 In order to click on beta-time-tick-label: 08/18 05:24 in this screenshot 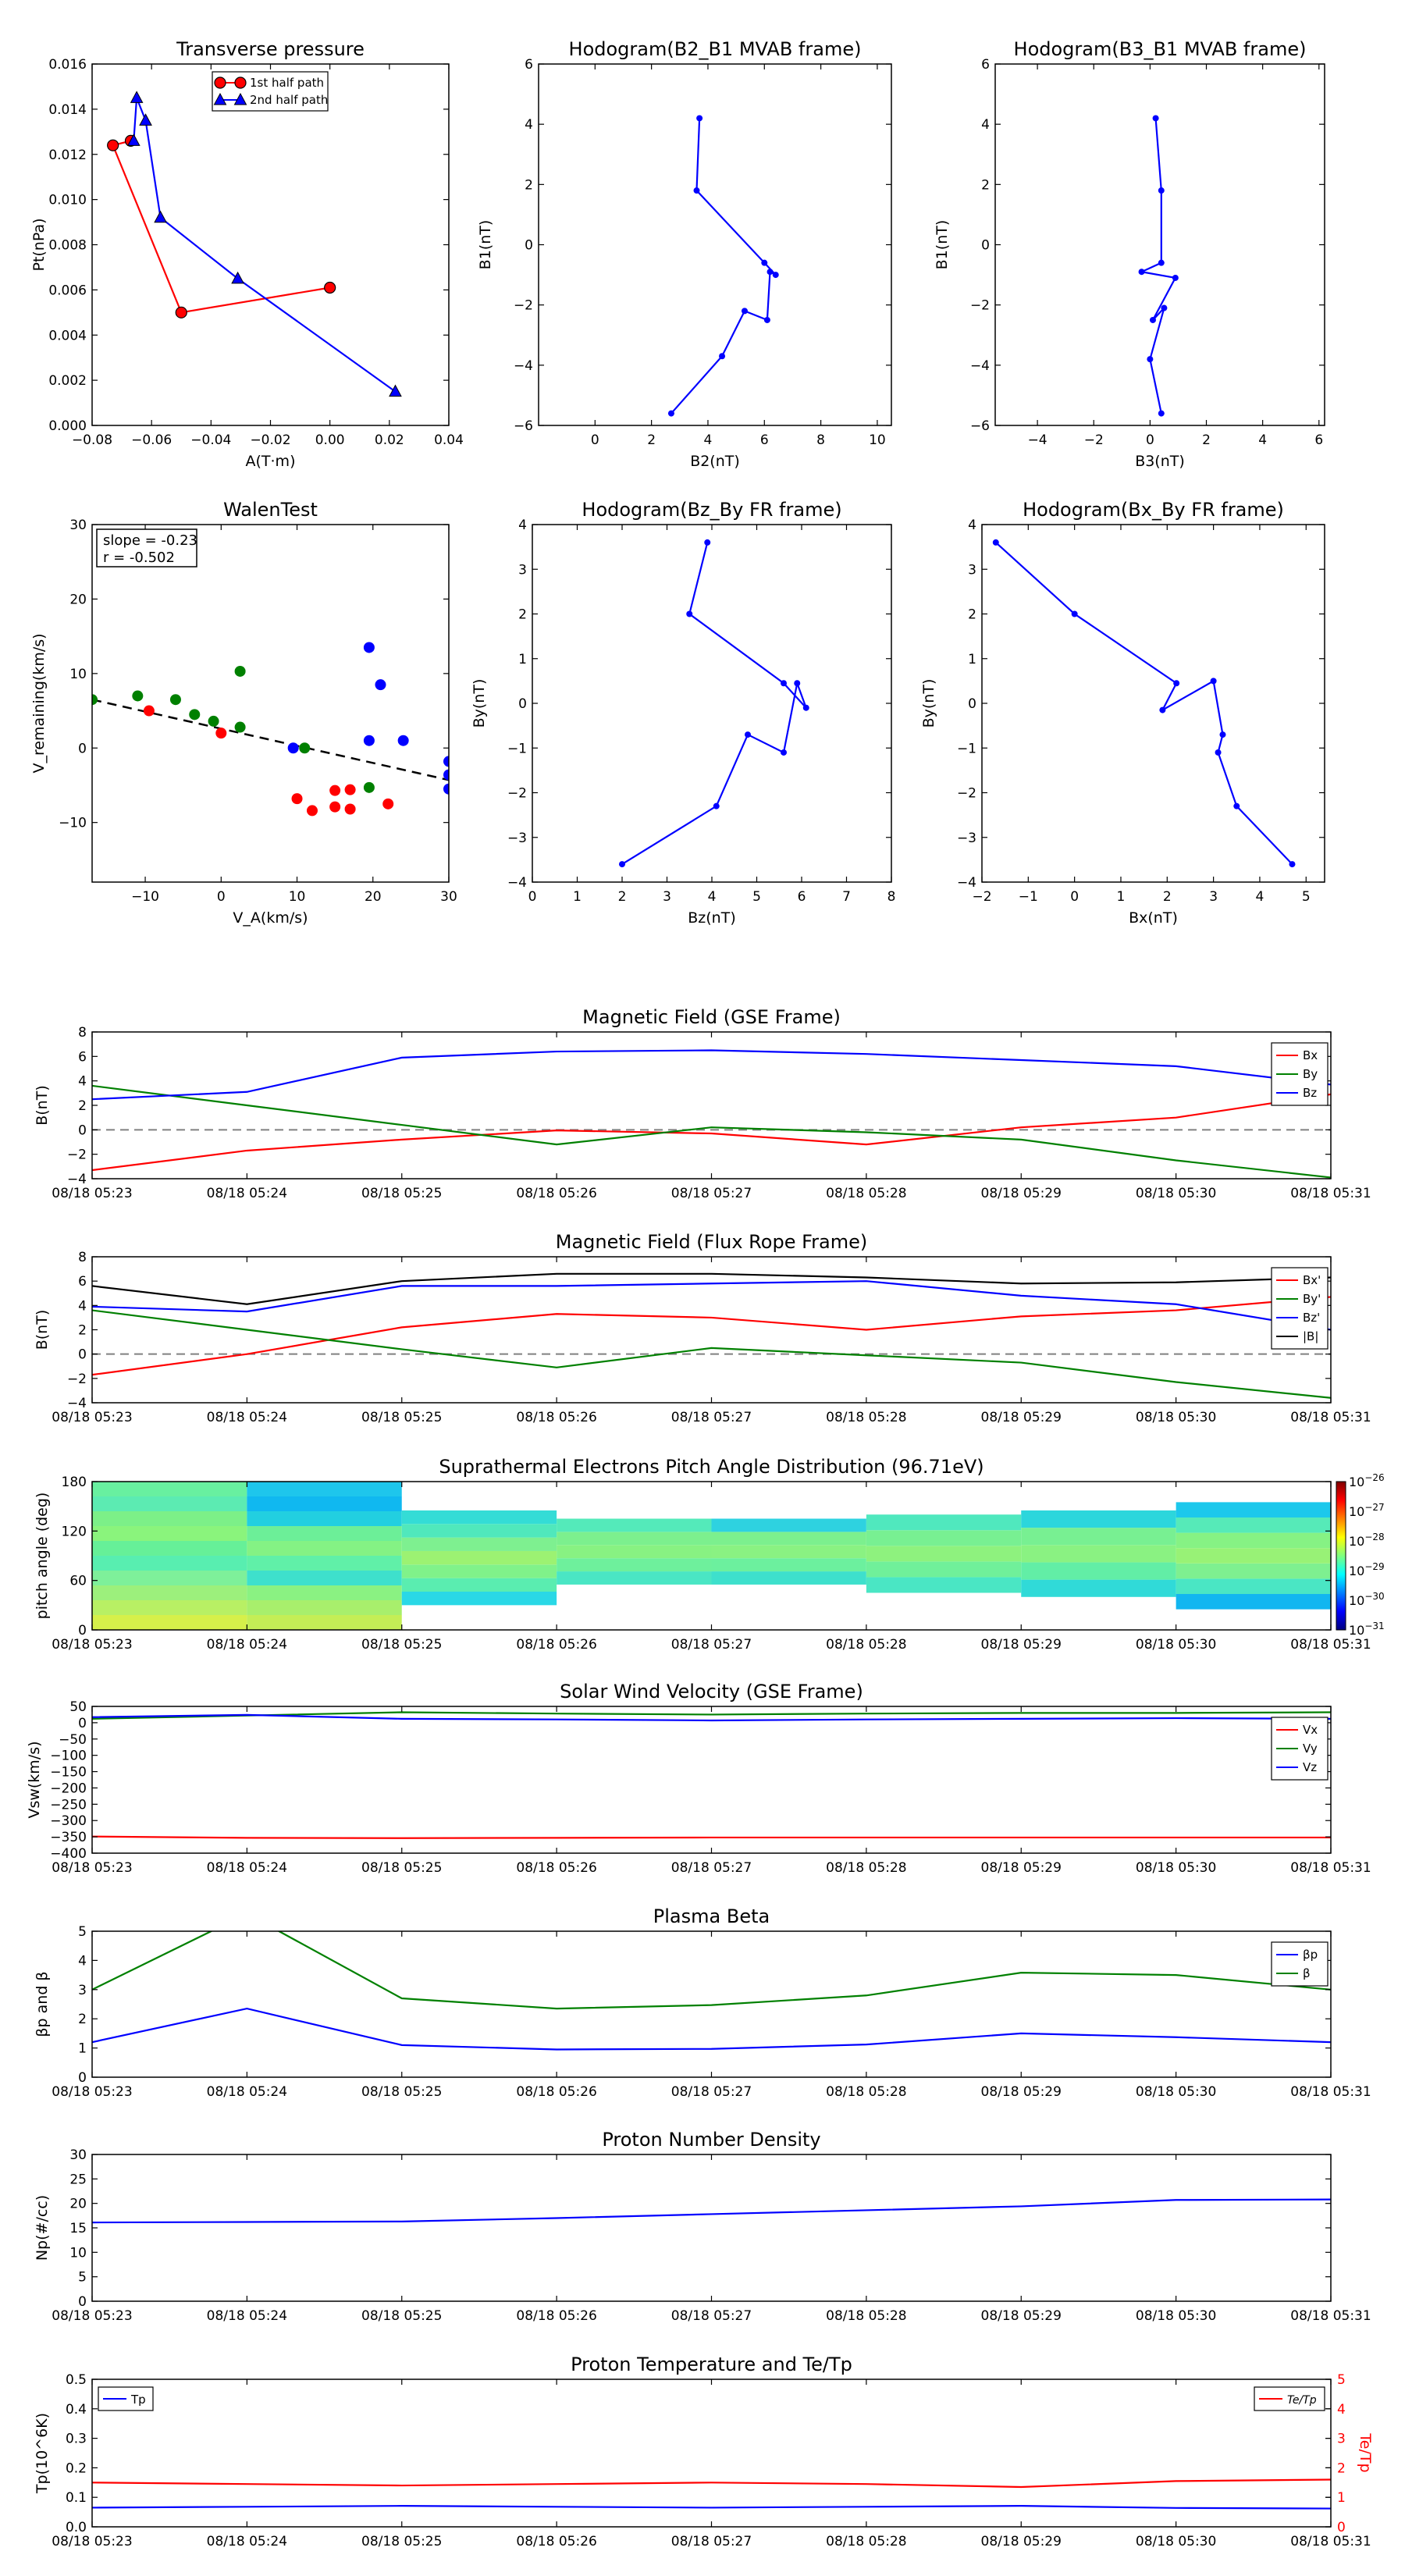, I will do `click(247, 2092)`.